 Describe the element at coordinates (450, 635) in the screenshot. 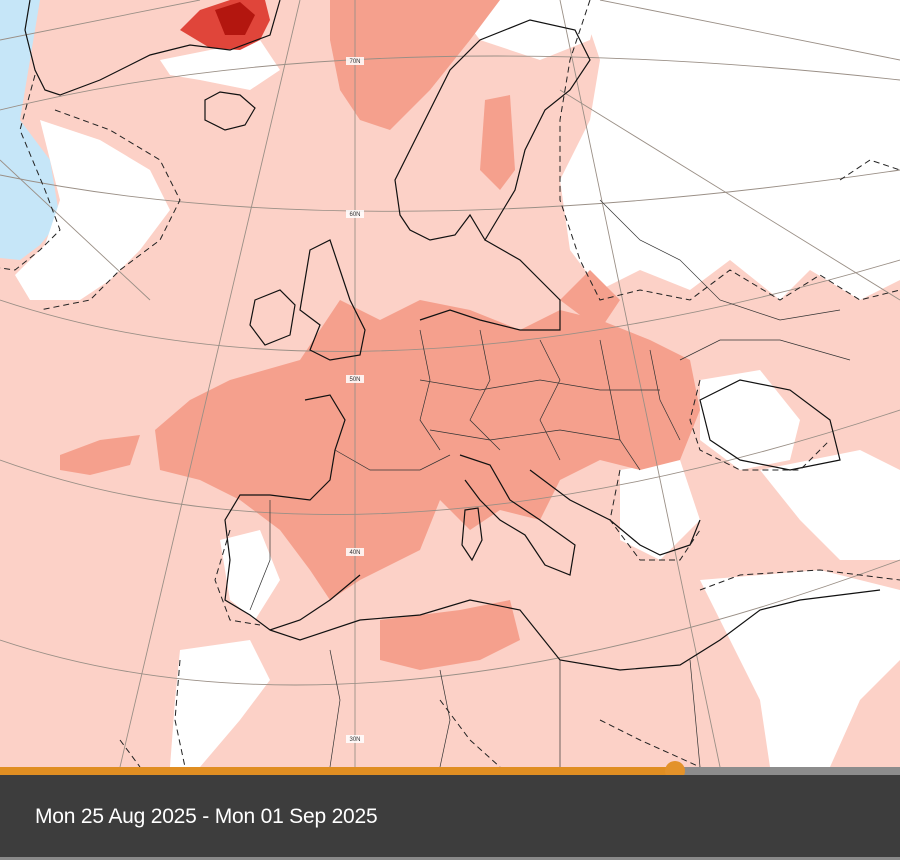

I see `positive-anomaly-region-north-africa` at that location.